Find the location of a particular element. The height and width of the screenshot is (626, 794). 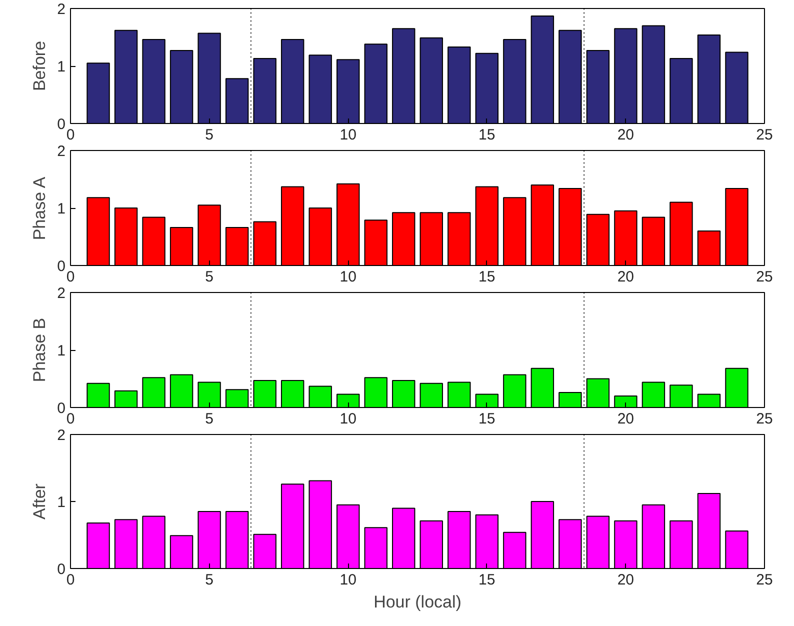

x-axis-title: Hour (local) is located at coordinates (418, 602).